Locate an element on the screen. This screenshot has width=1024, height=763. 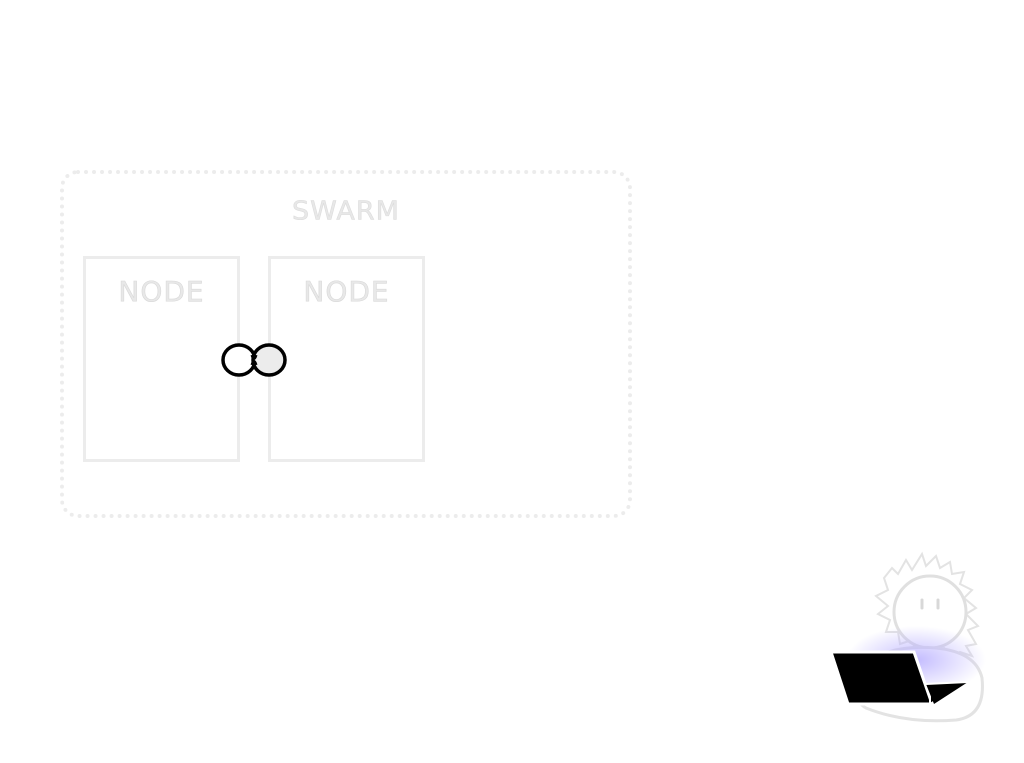
node-box-2: NODE is located at coordinates (346, 359).